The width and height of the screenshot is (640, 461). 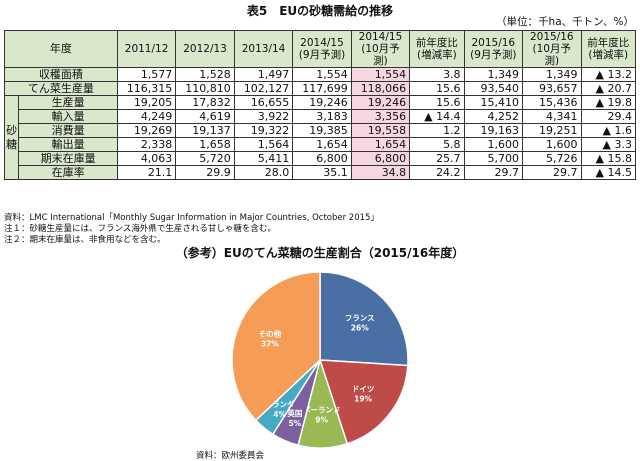 I want to click on table-cell: 28.0, so click(x=263, y=172).